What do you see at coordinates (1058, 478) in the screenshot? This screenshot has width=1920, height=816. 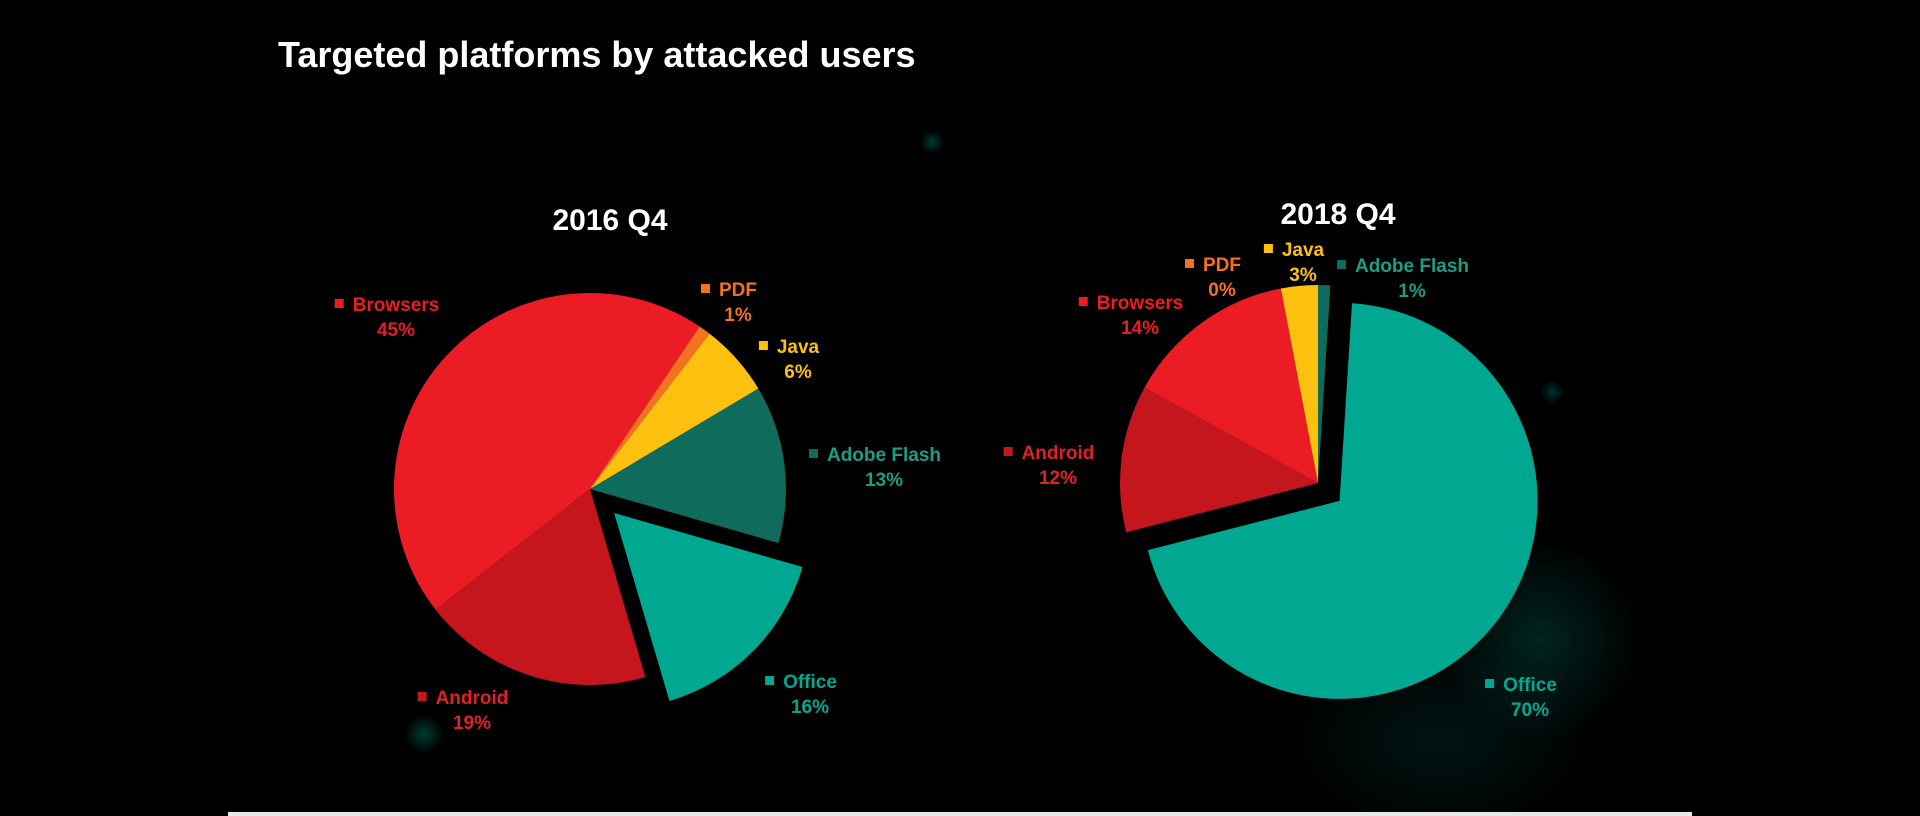 I see `data-label-value: 12%` at bounding box center [1058, 478].